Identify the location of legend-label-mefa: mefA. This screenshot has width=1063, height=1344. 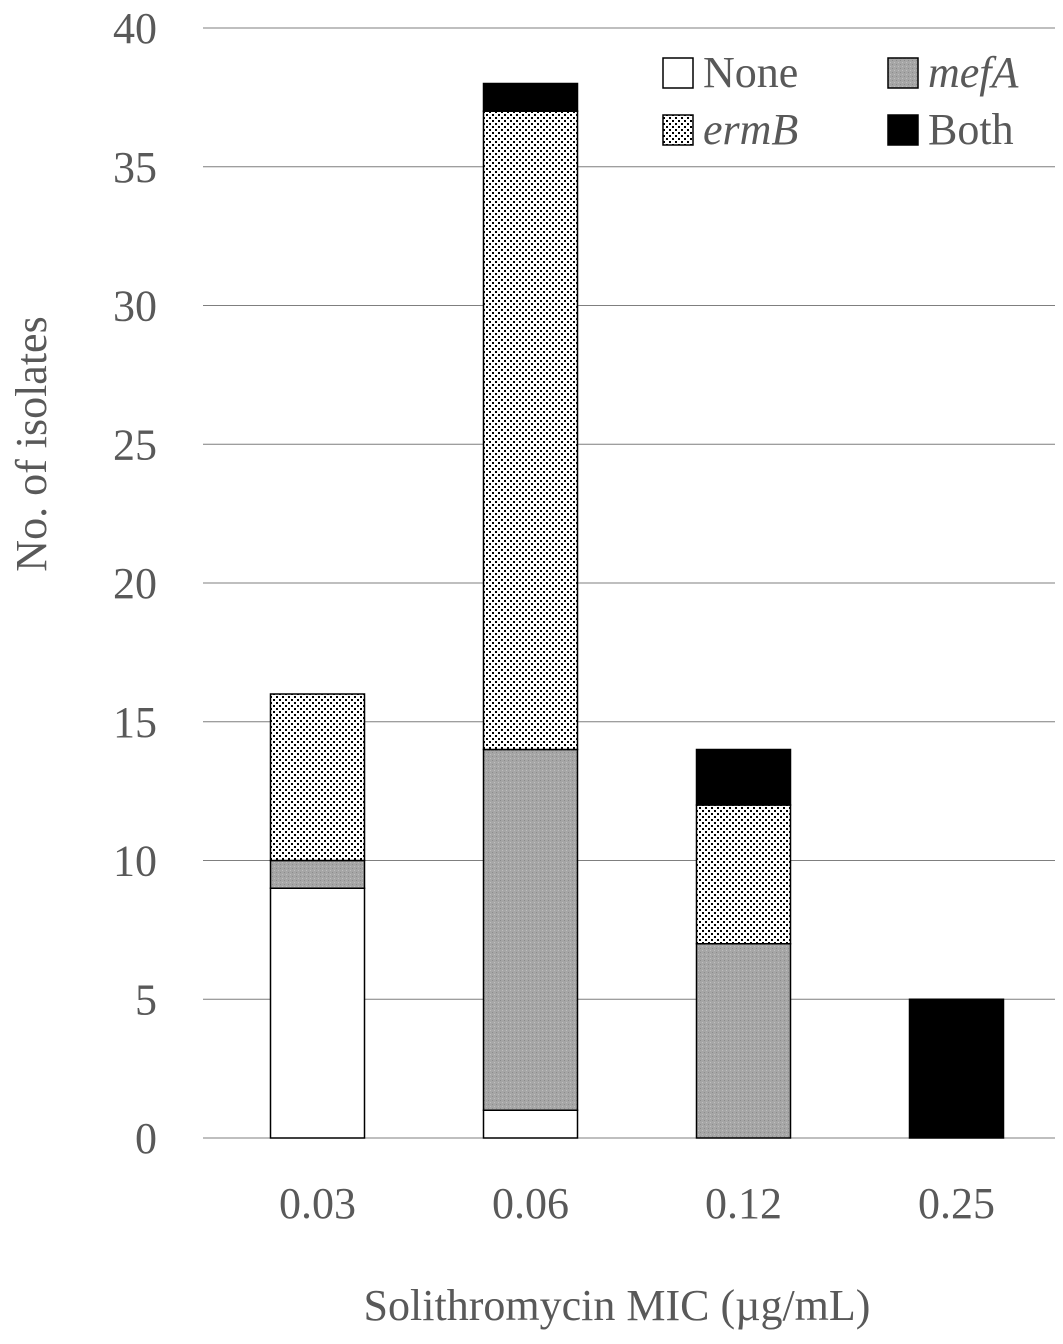
(974, 72).